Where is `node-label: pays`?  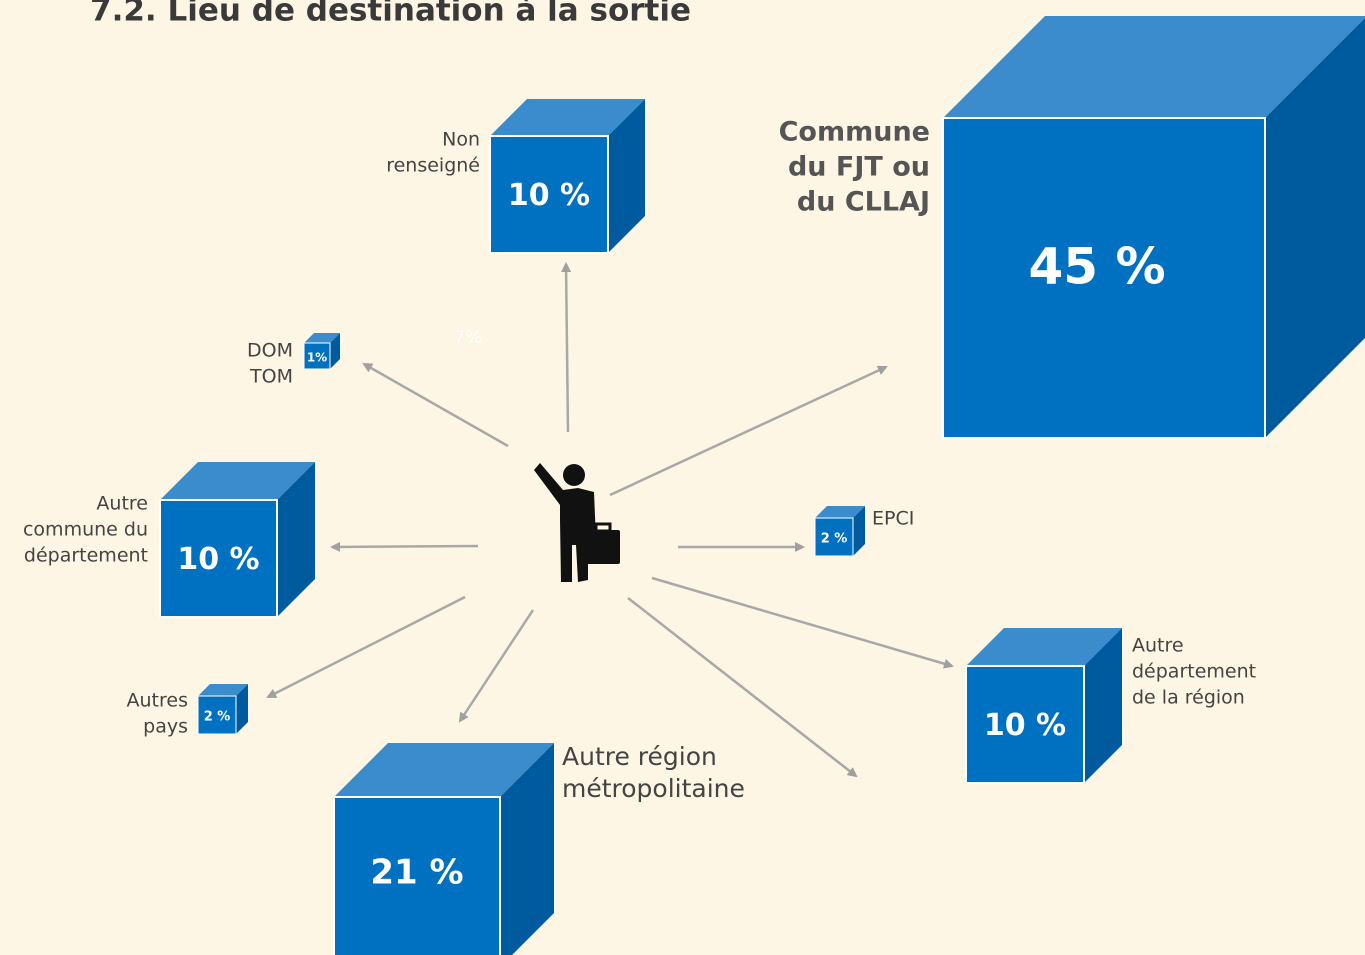
node-label: pays is located at coordinates (165, 727).